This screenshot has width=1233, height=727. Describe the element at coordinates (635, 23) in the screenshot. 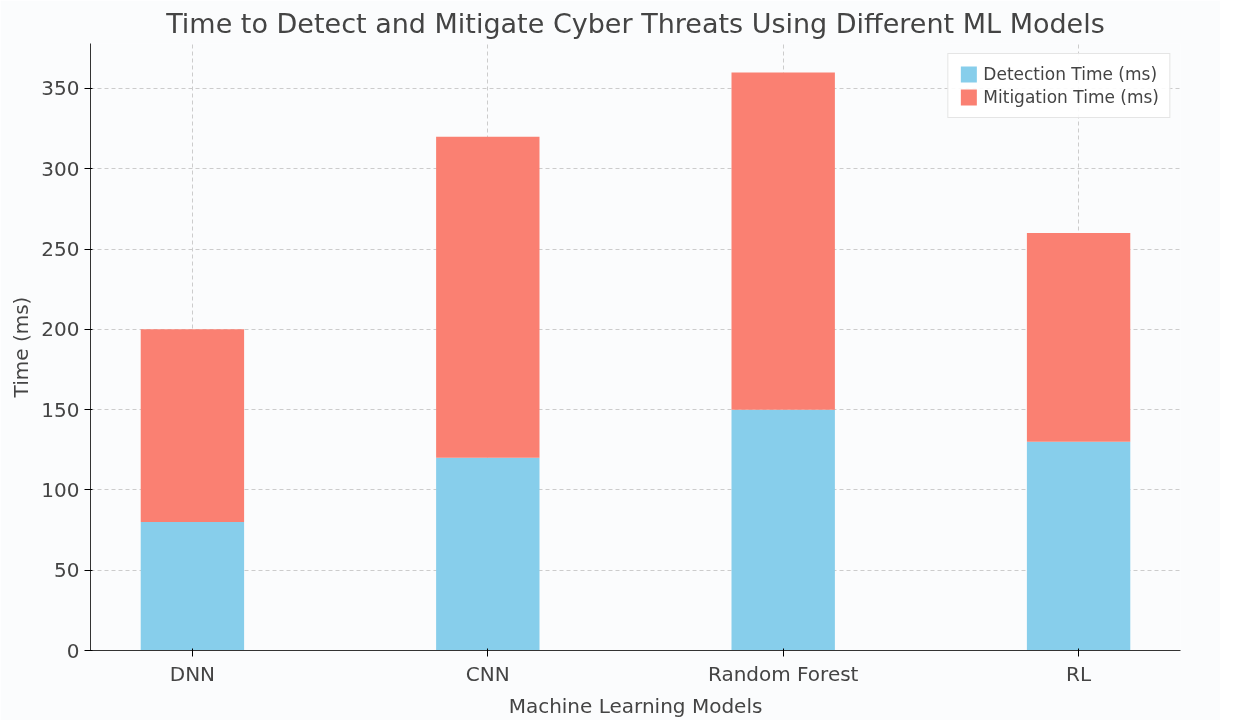

I see `chart-title: Time to Detect and Mitigate Cyber Threats Using Different ML Models` at that location.